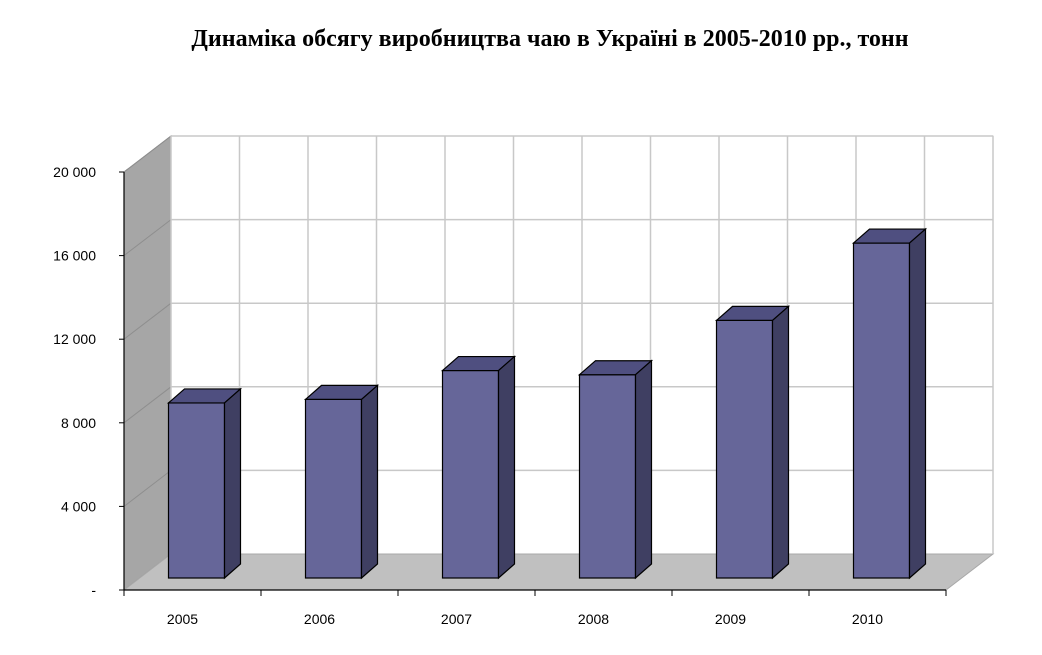  Describe the element at coordinates (93, 590) in the screenshot. I see `y-tick-label: -` at that location.